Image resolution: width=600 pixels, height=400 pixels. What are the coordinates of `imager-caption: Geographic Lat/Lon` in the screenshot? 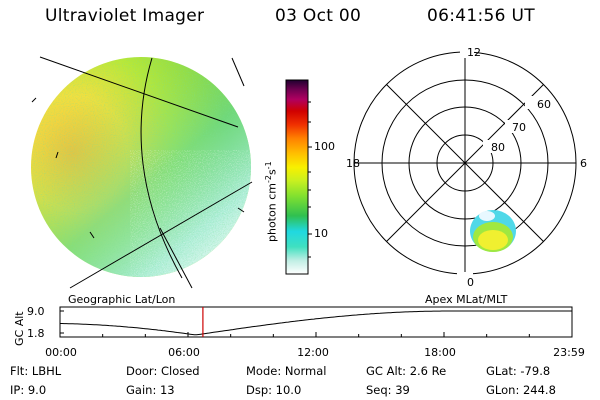 It's located at (122, 299).